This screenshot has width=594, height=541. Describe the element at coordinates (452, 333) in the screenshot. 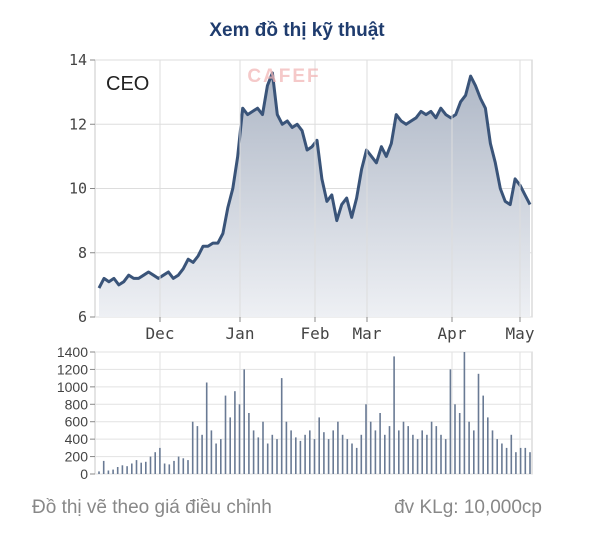

I see `month-tick-label: Apr` at that location.